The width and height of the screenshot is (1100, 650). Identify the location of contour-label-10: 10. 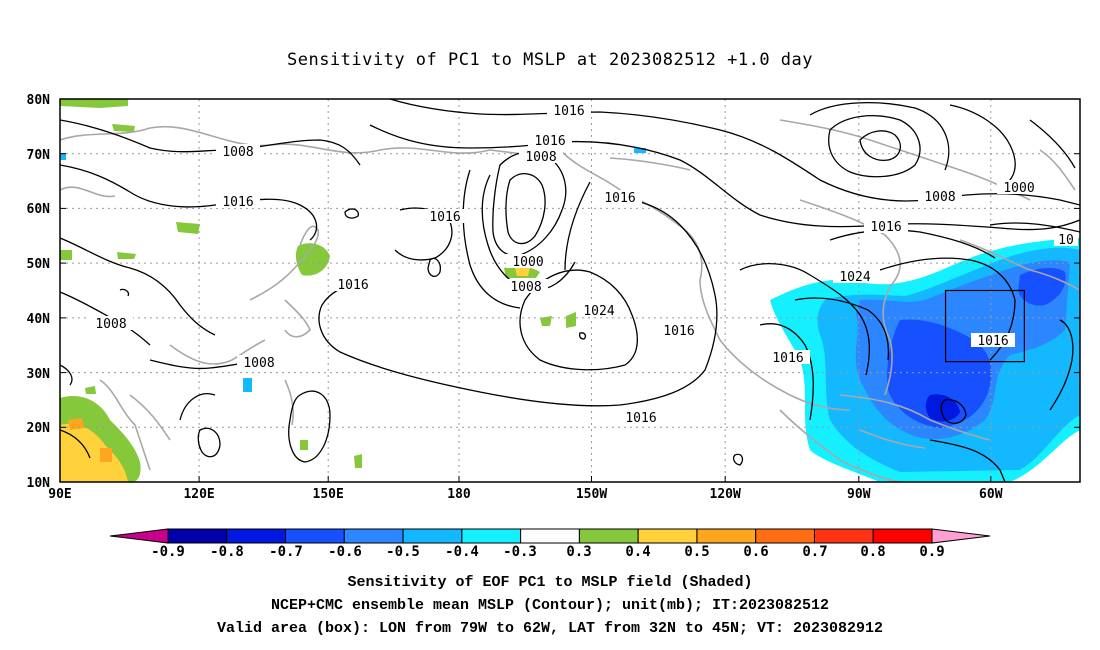
(1066, 240).